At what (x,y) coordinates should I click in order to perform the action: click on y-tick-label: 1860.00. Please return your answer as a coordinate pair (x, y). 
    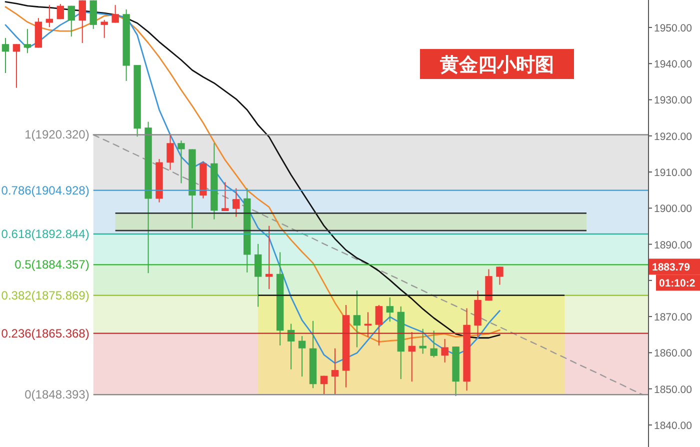
    Looking at the image, I should click on (673, 354).